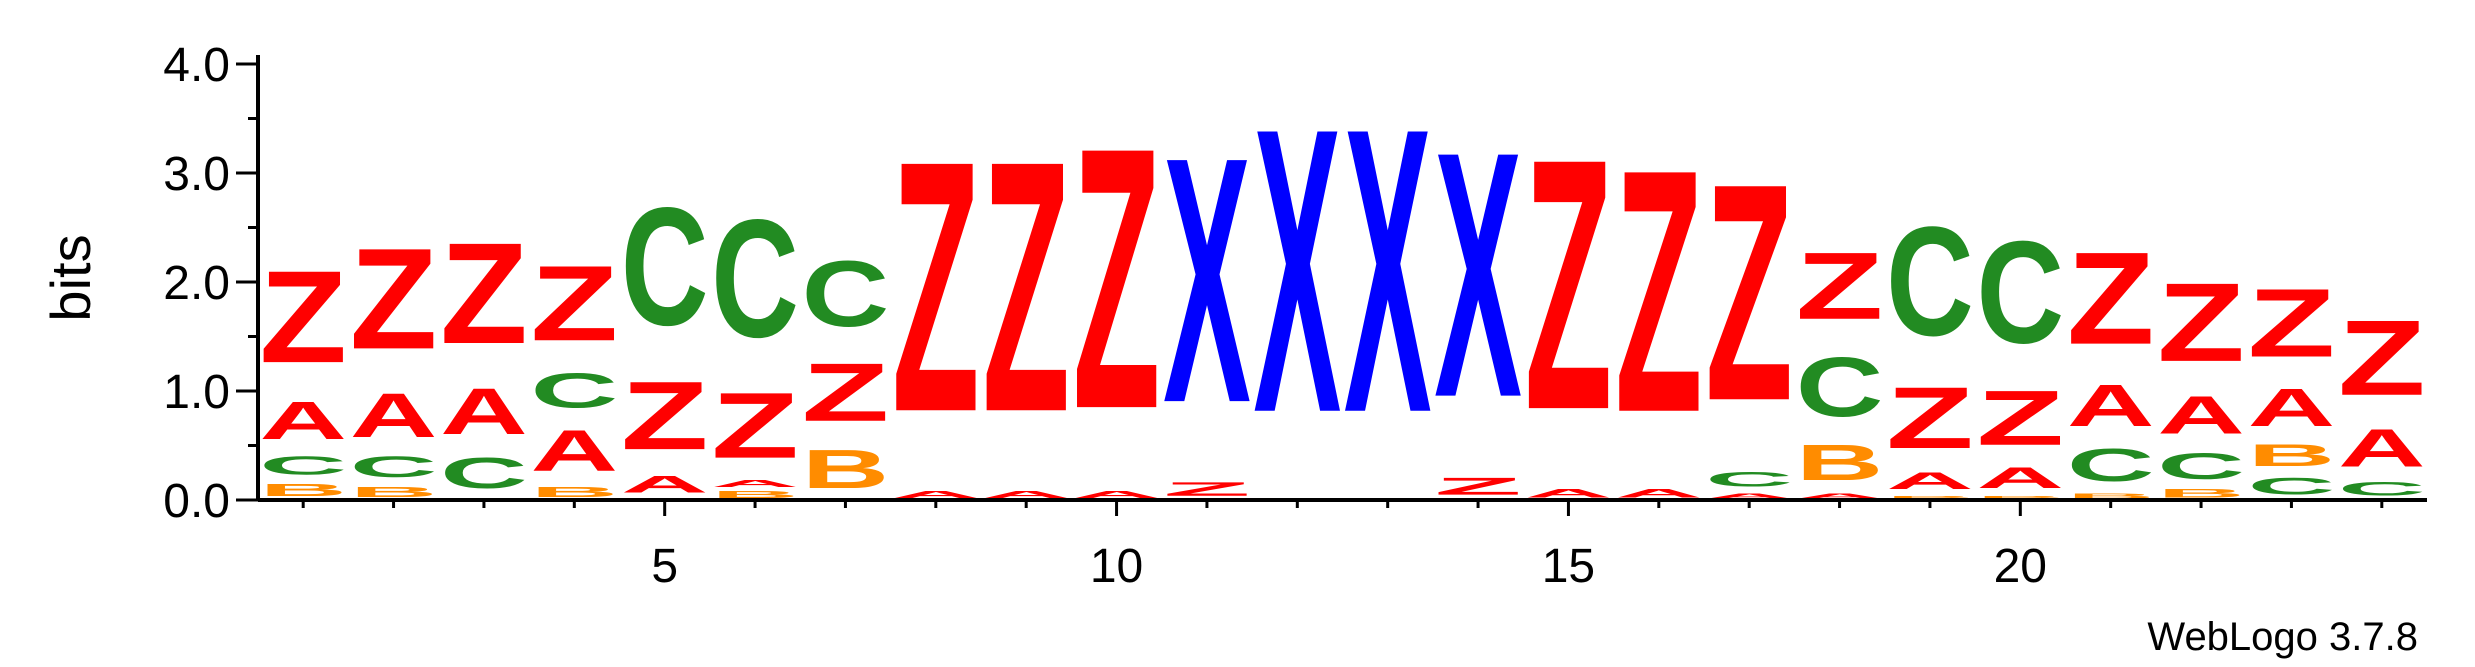  I want to click on logo-glyph-x-pos14: X, so click(1478, 275).